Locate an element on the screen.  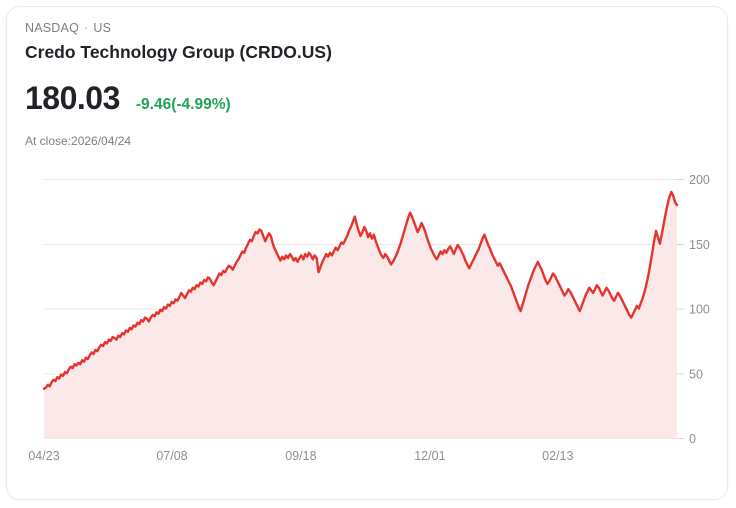
y-axis-tick-label: 200 is located at coordinates (699, 180).